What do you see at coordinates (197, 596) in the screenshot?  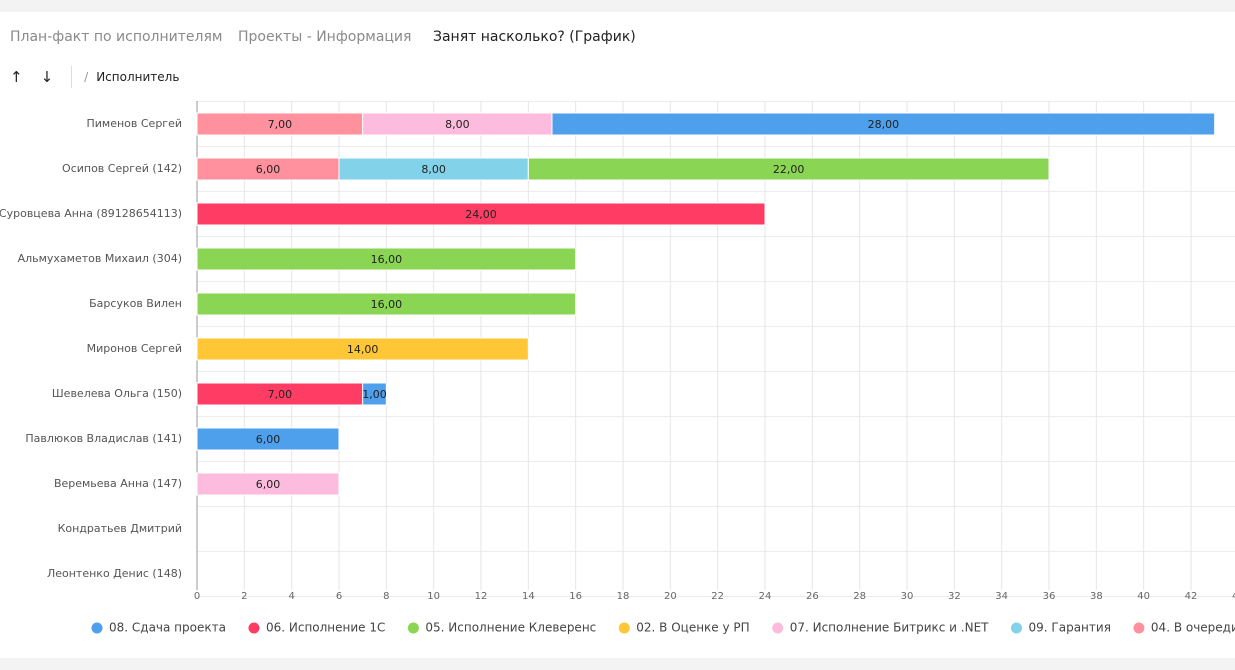 I see `x-tick-label: 0` at bounding box center [197, 596].